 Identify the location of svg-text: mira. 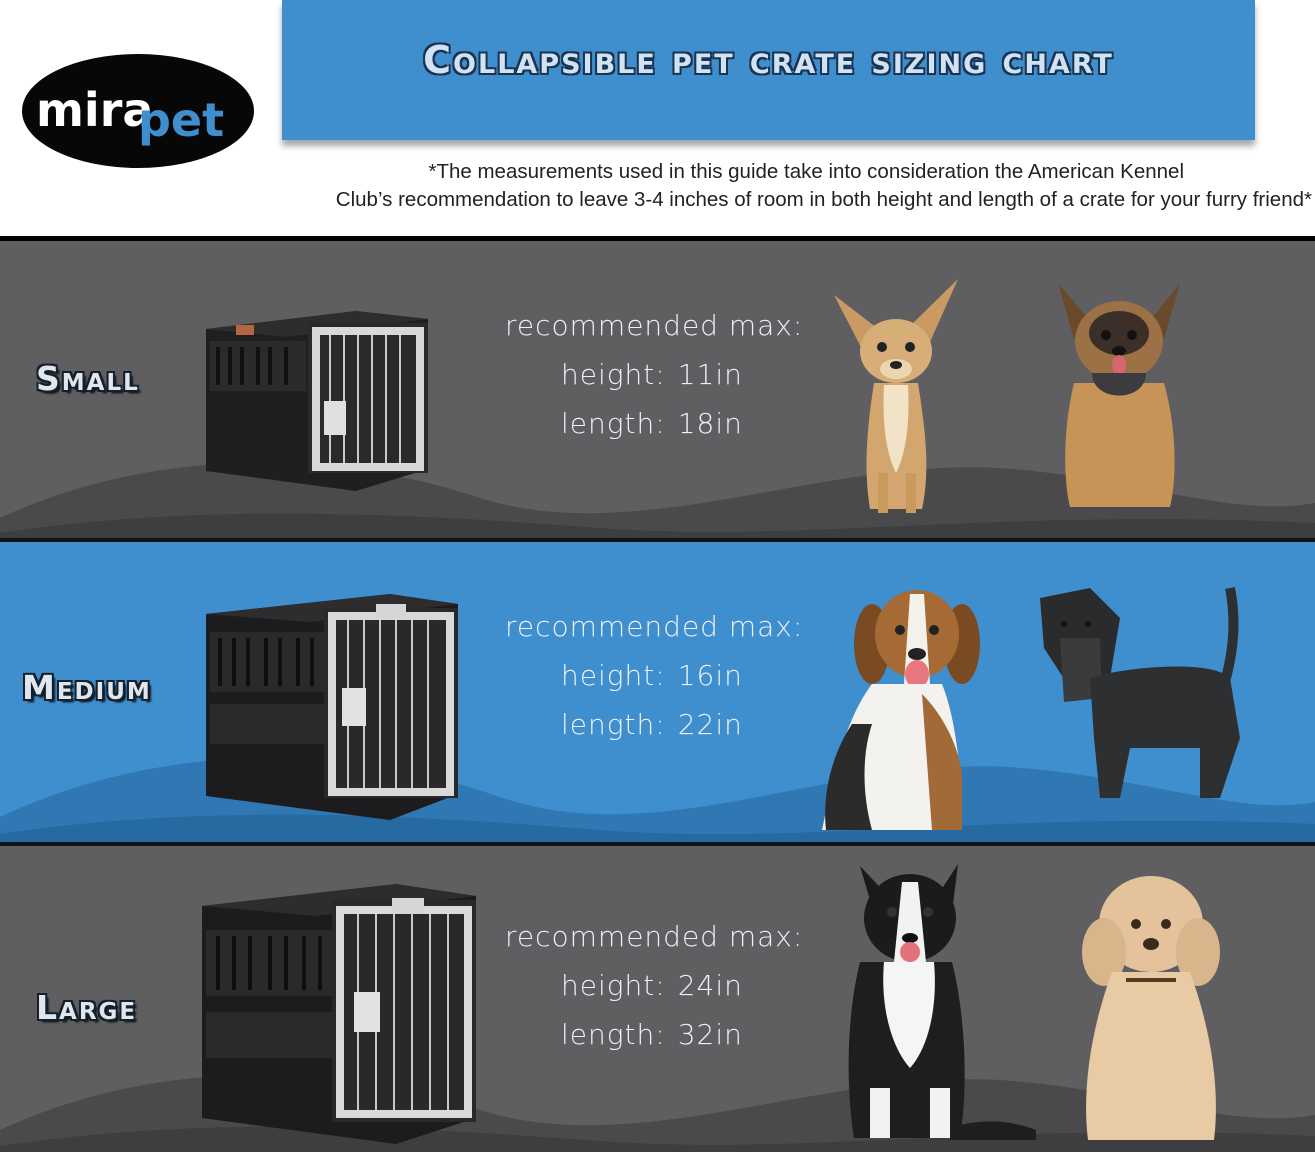
(94, 110).